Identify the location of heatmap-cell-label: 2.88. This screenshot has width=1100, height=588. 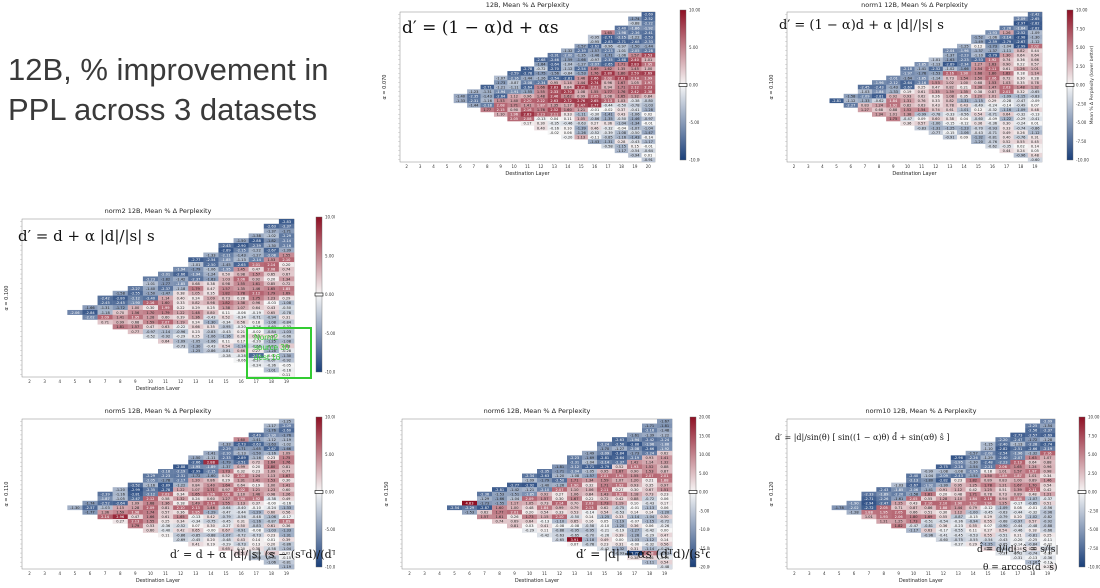
(211, 463).